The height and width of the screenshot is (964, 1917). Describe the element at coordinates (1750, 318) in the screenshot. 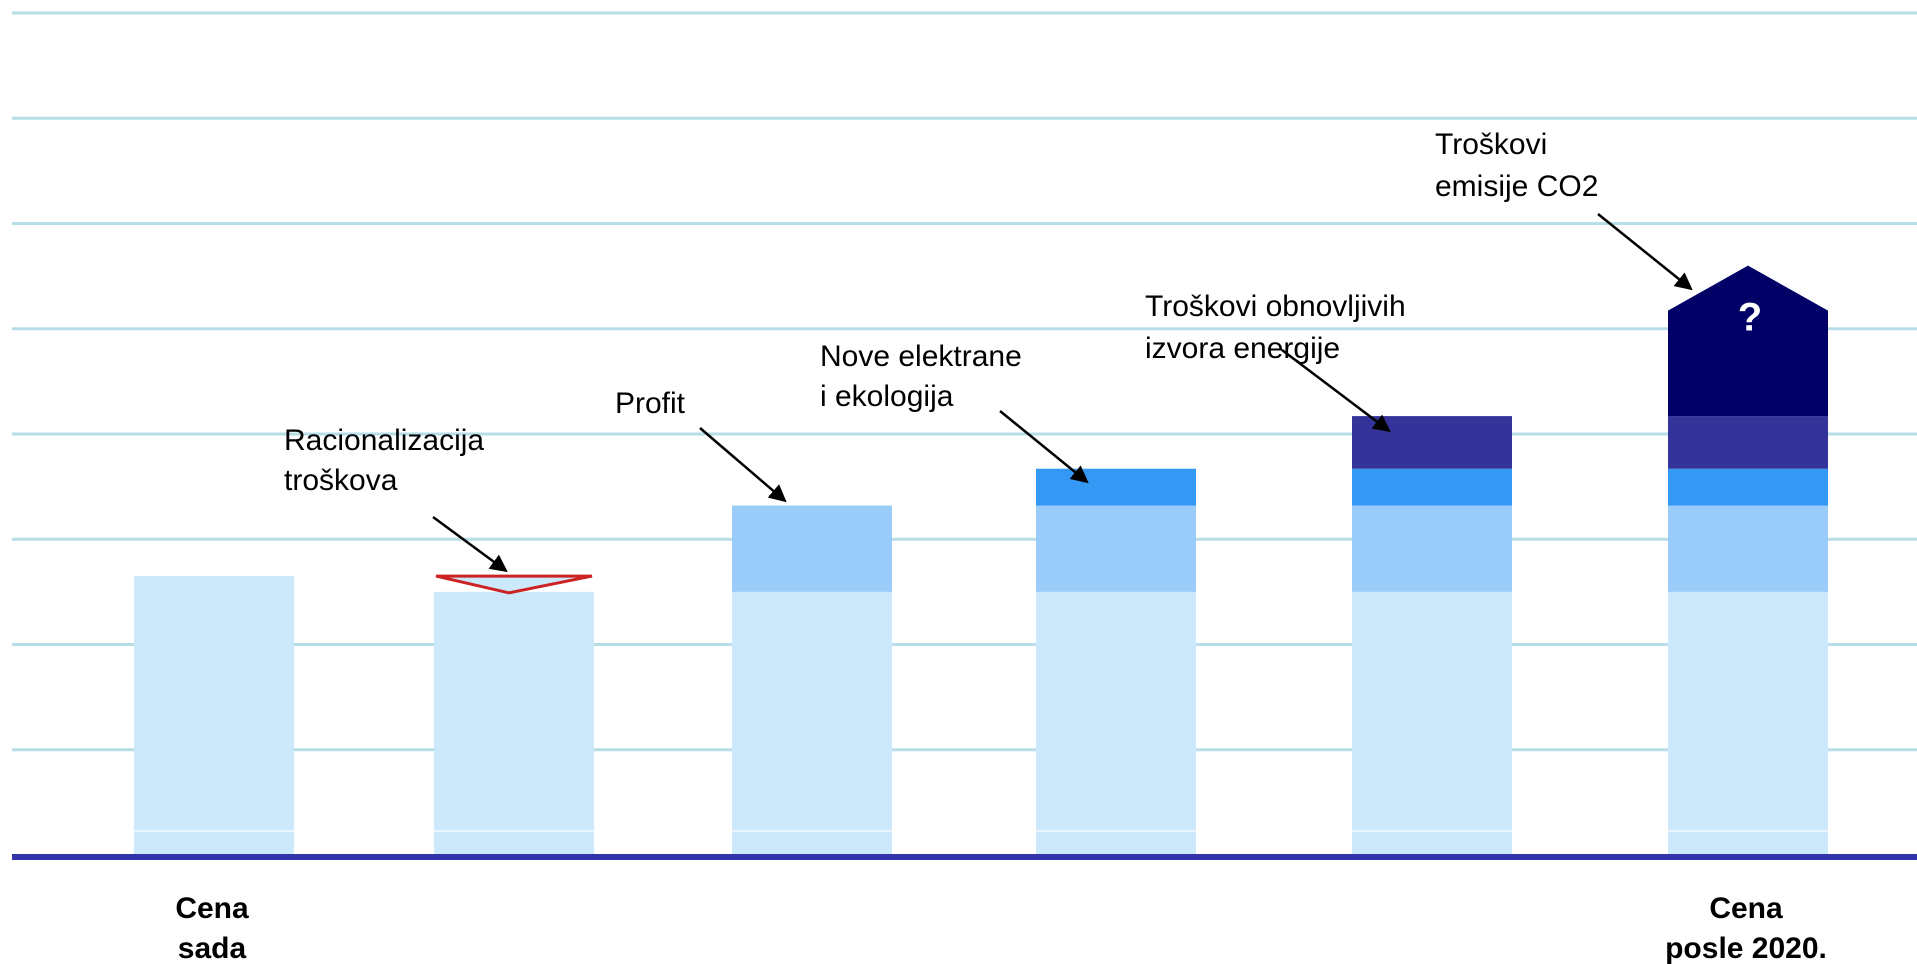

I see `question-mark-label: ?` at that location.